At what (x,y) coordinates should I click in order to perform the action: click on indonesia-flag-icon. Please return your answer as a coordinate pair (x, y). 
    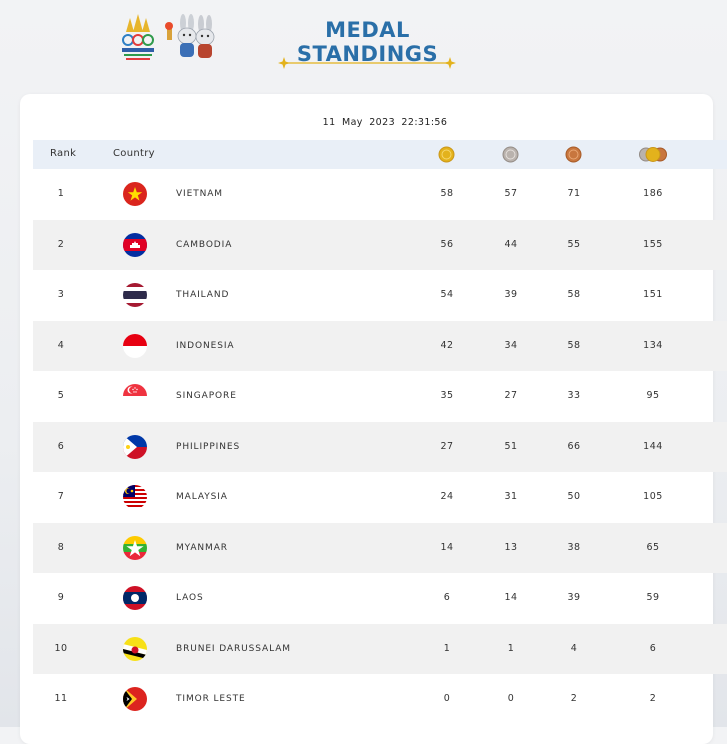
    Looking at the image, I should click on (135, 345).